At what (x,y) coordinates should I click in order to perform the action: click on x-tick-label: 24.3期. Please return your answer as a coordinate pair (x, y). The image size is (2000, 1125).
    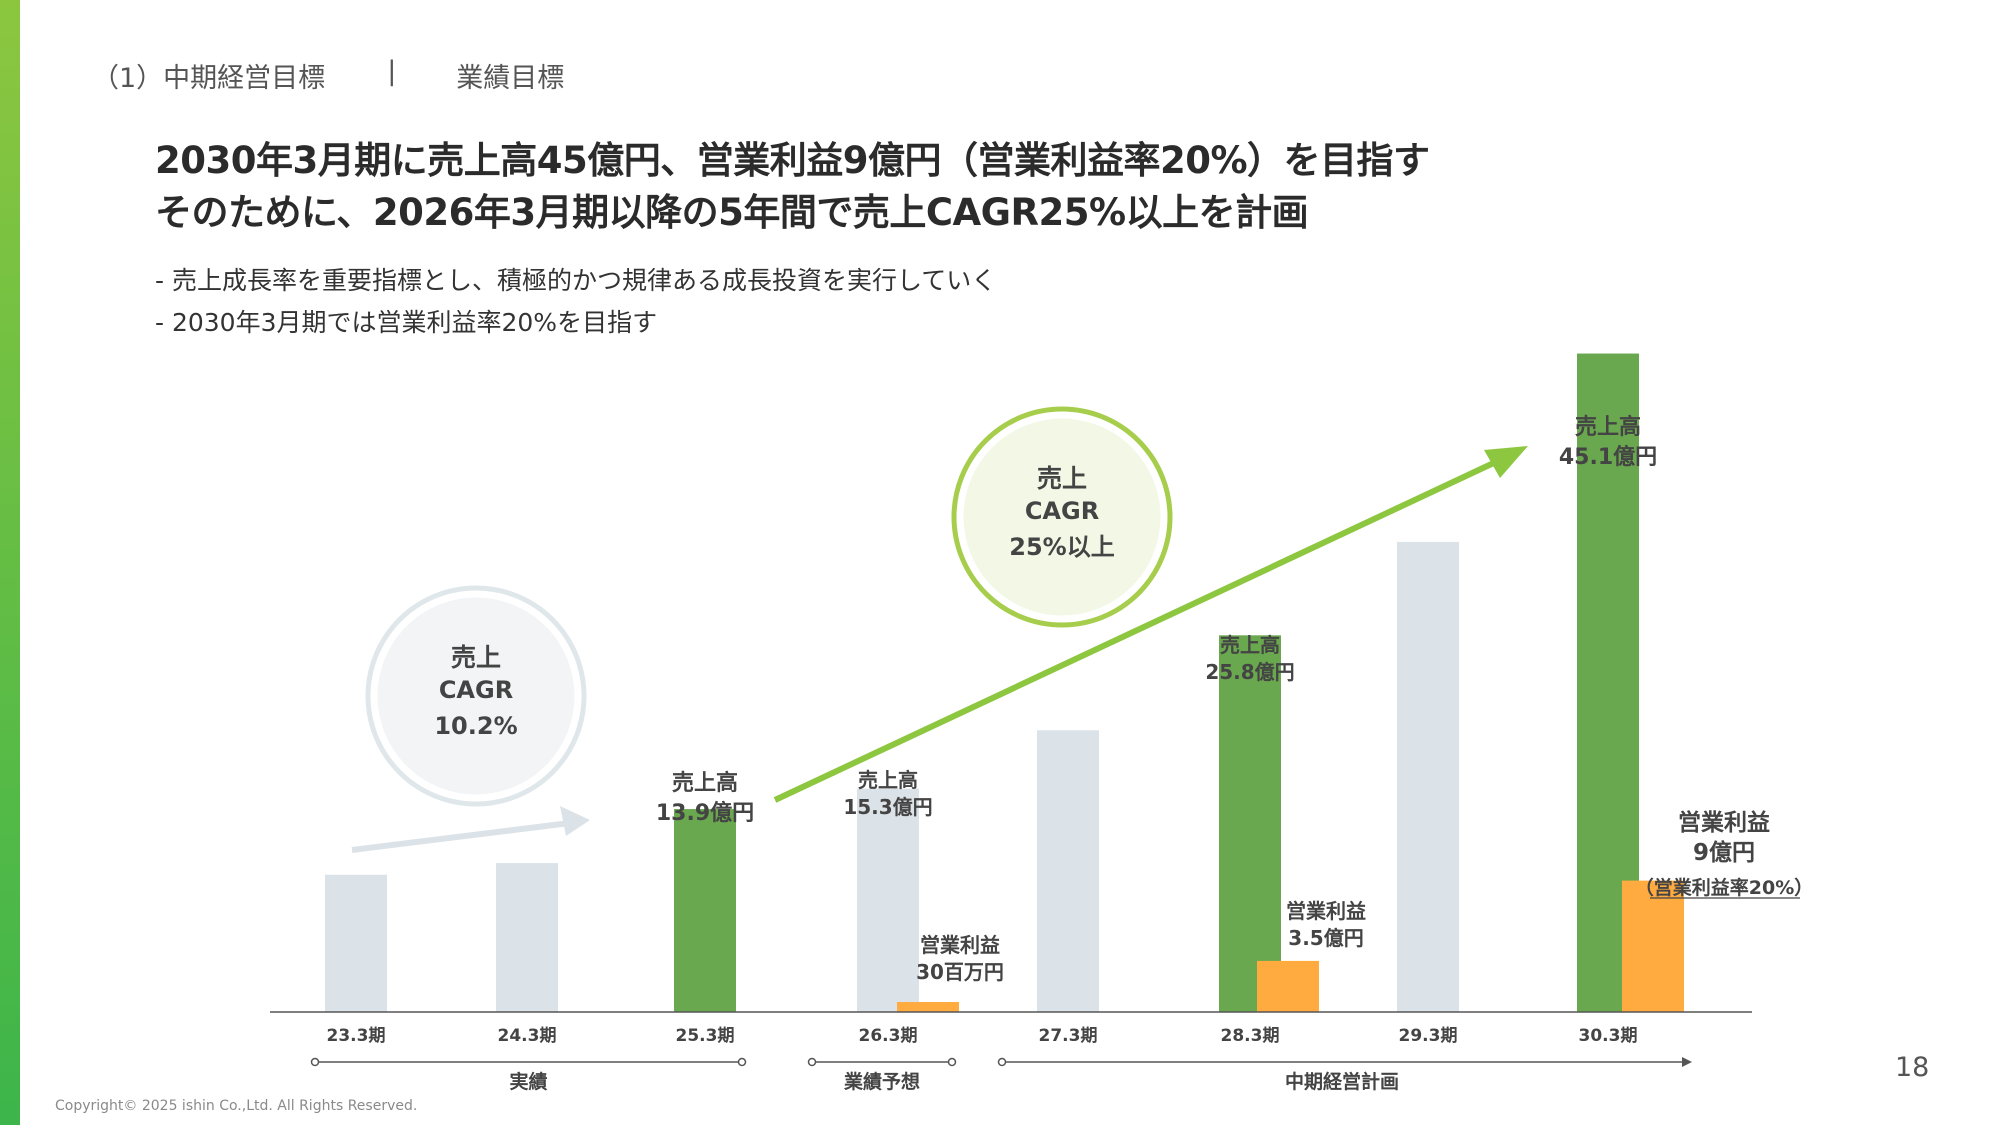
    Looking at the image, I should click on (527, 1036).